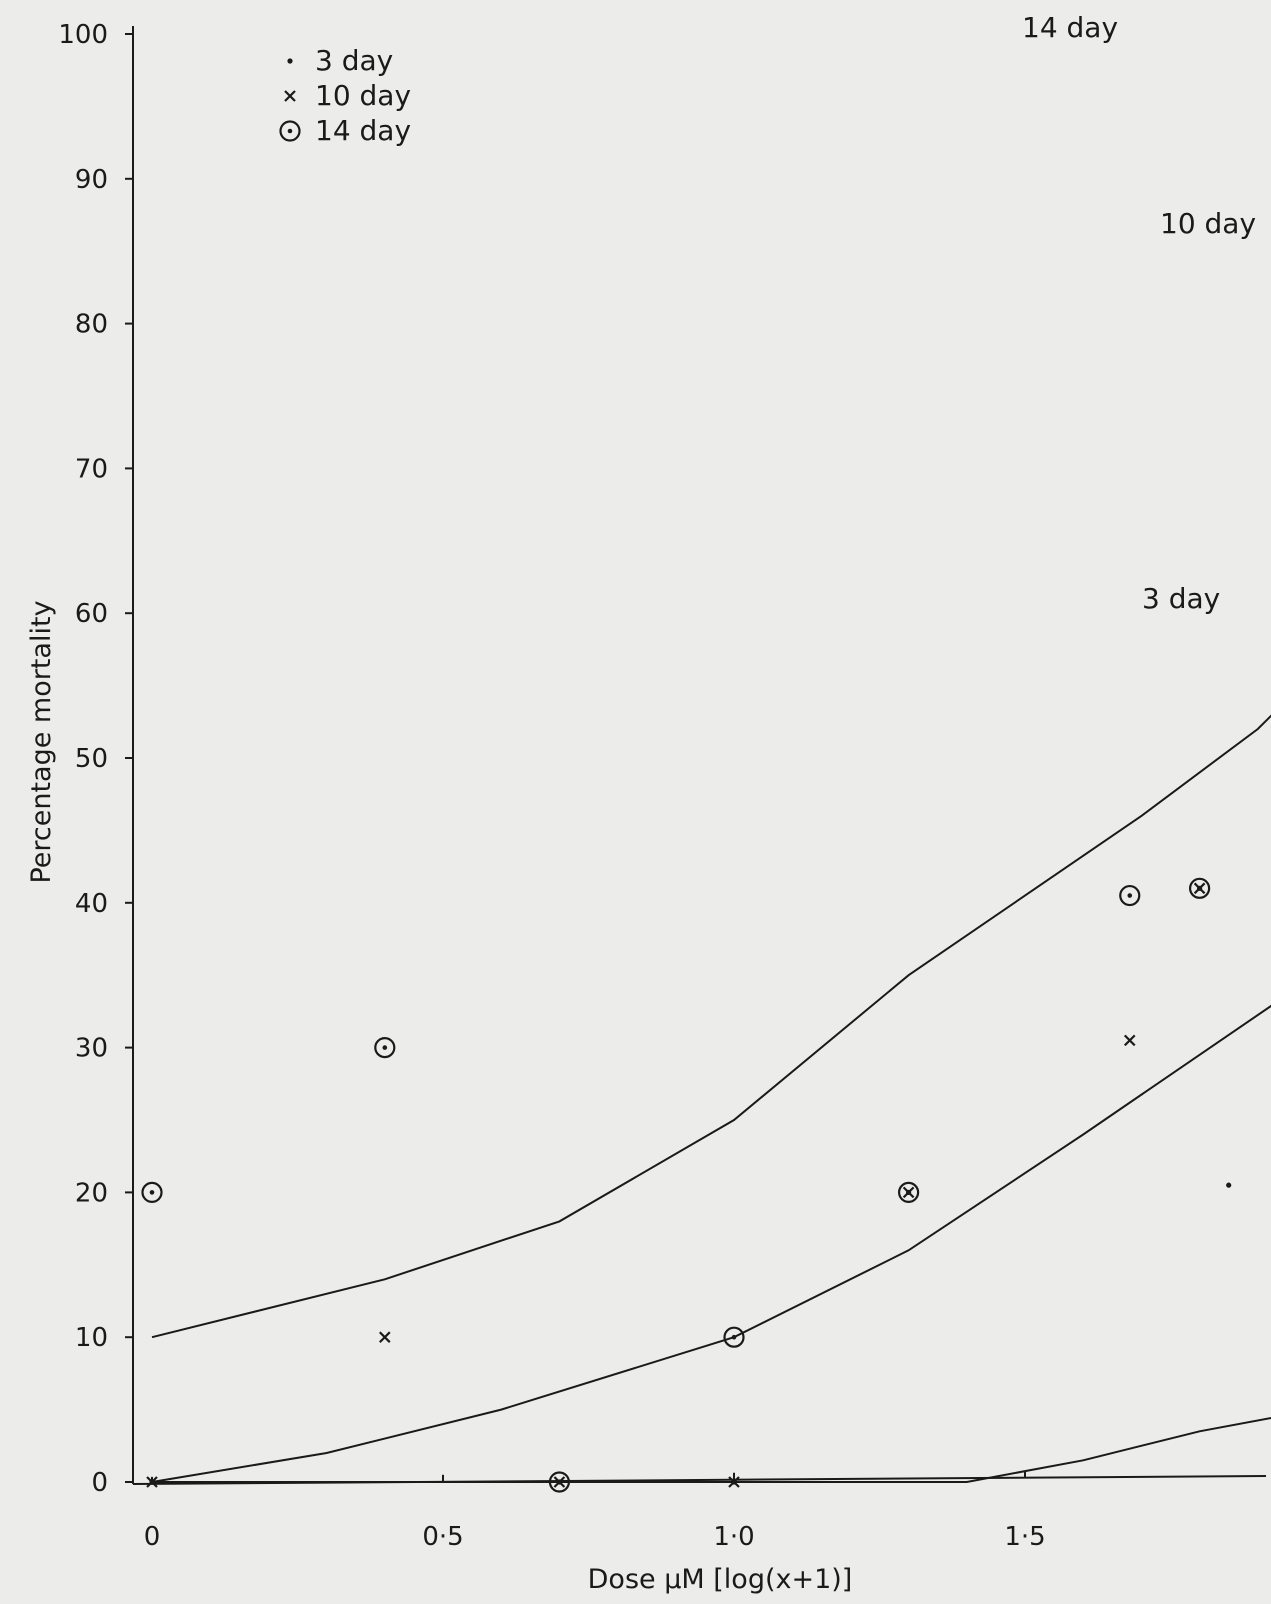 The width and height of the screenshot is (1271, 1604). Describe the element at coordinates (733, 1537) in the screenshot. I see `x-tick-label: 1·0` at that location.